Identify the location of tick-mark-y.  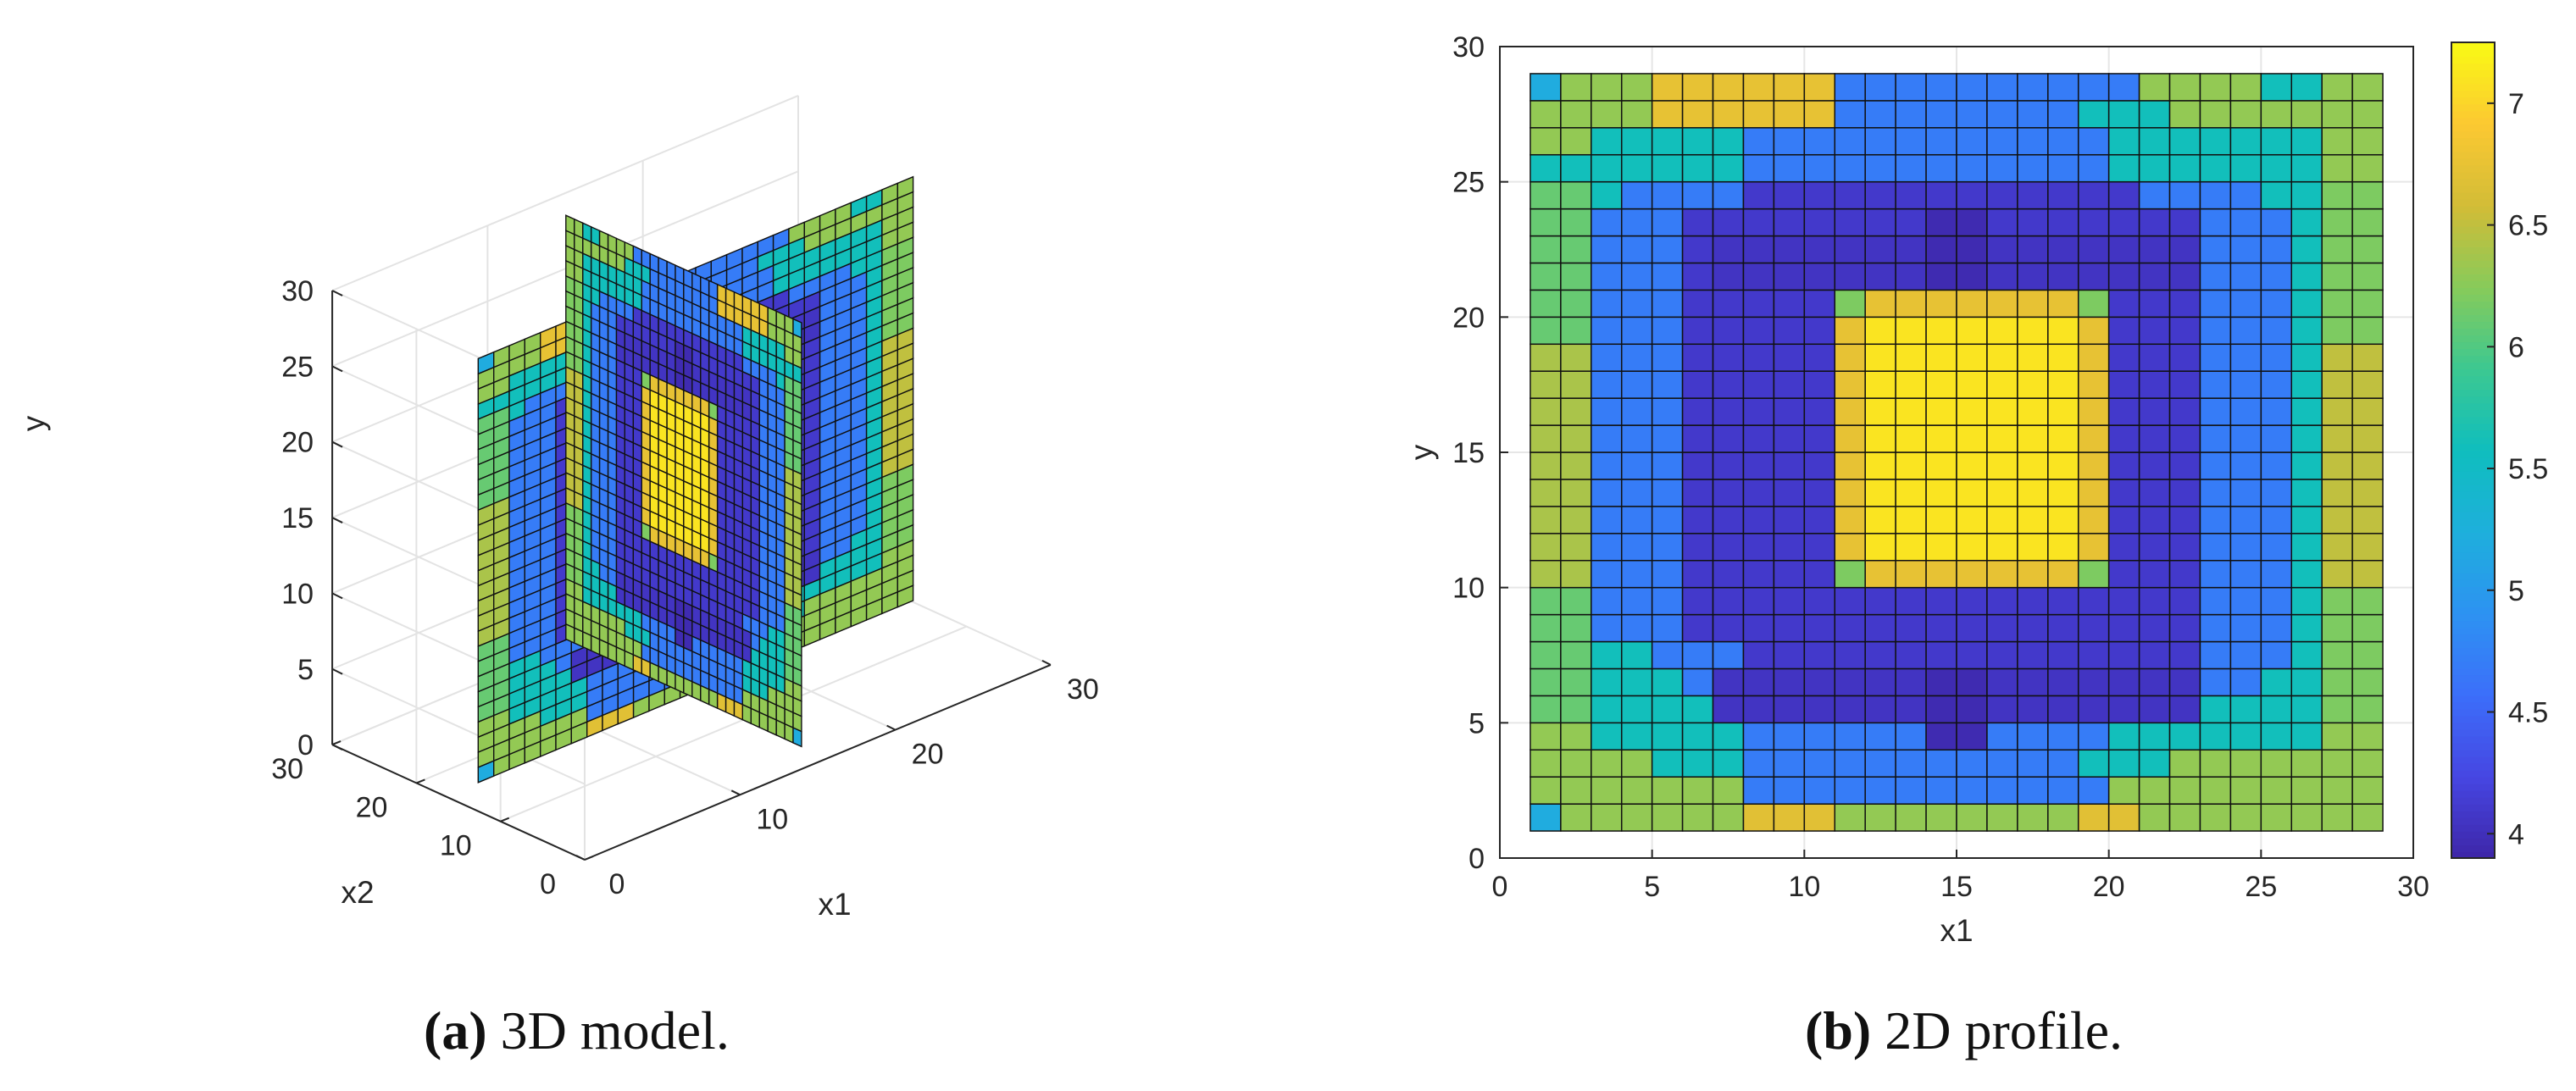
(337, 369).